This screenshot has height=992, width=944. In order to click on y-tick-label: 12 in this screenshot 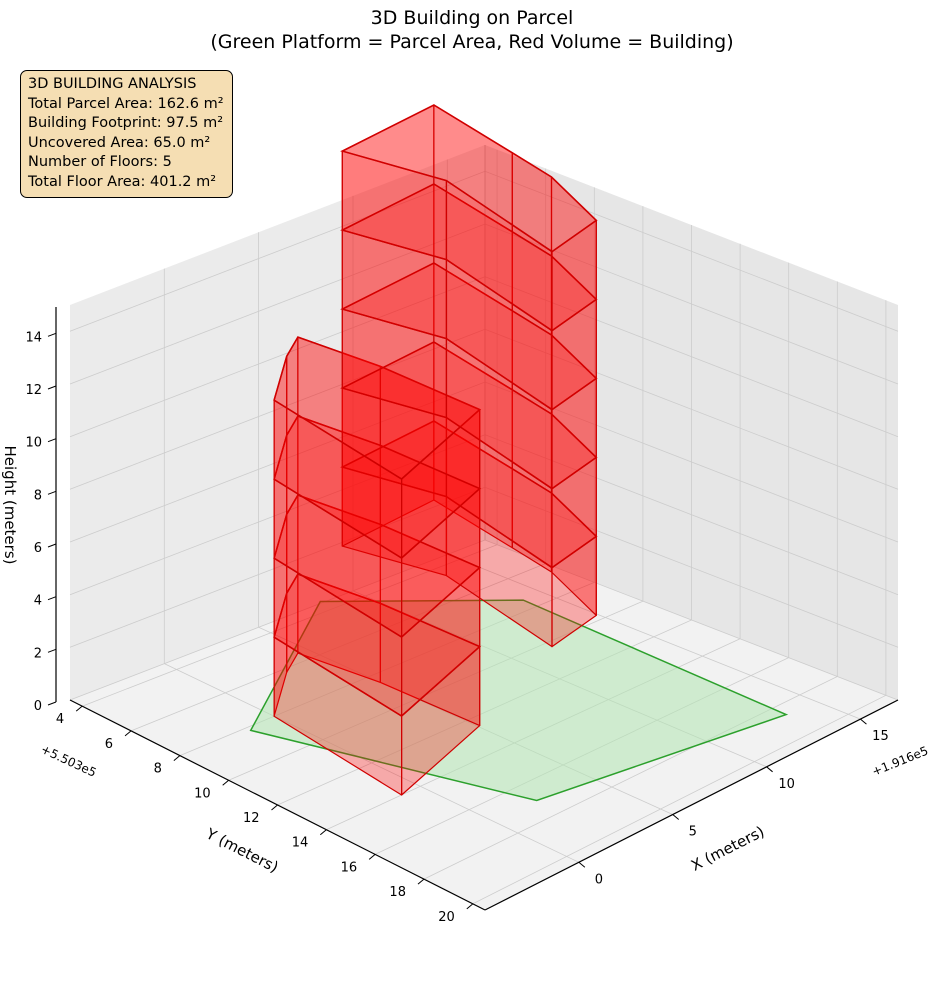, I will do `click(251, 818)`.